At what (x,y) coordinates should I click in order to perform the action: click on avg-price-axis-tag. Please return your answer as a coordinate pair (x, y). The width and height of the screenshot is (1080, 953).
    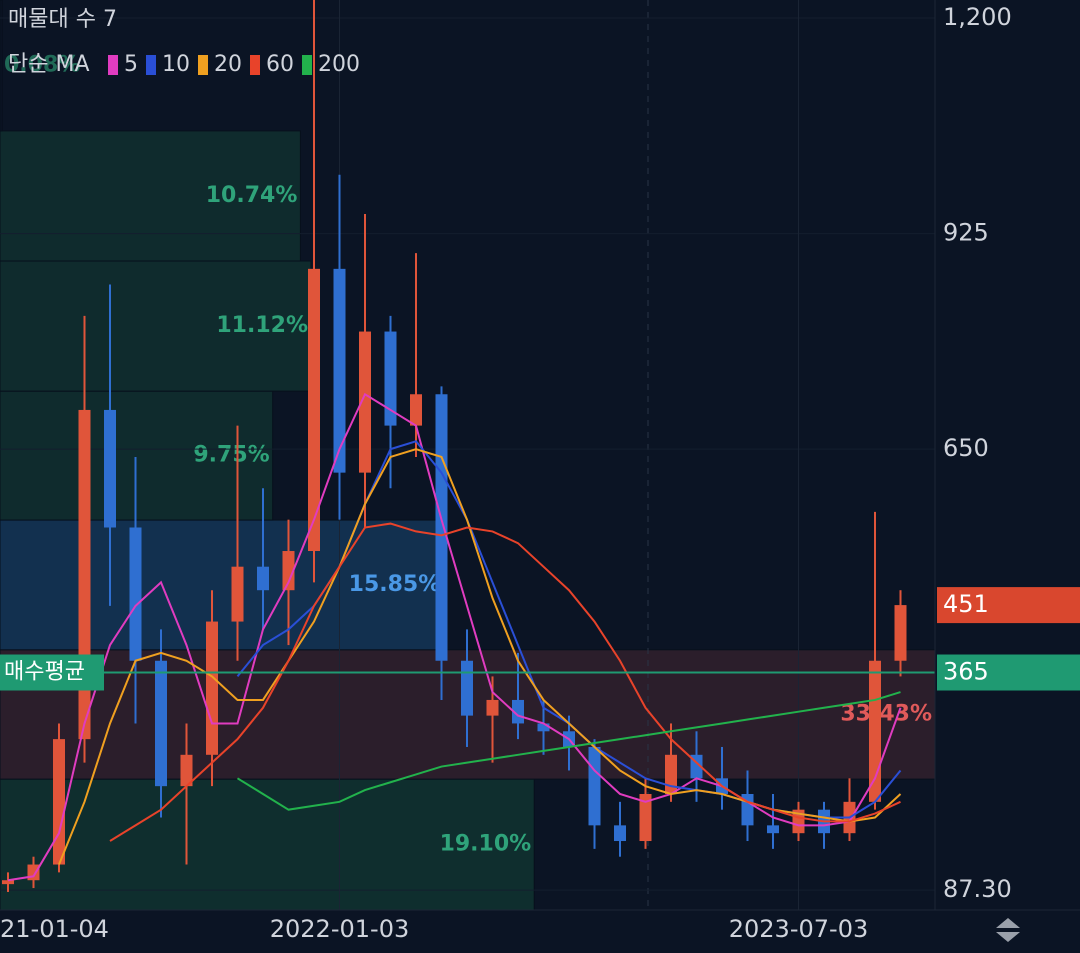
    Looking at the image, I should click on (1008, 672).